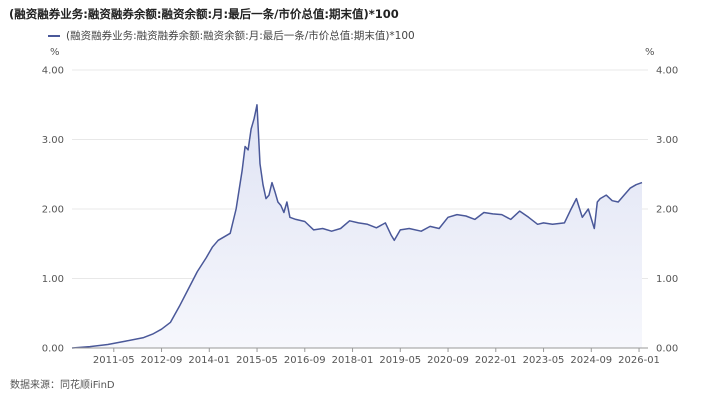 The width and height of the screenshot is (720, 400). I want to click on y-tick-label-left: 0.00, so click(53, 349).